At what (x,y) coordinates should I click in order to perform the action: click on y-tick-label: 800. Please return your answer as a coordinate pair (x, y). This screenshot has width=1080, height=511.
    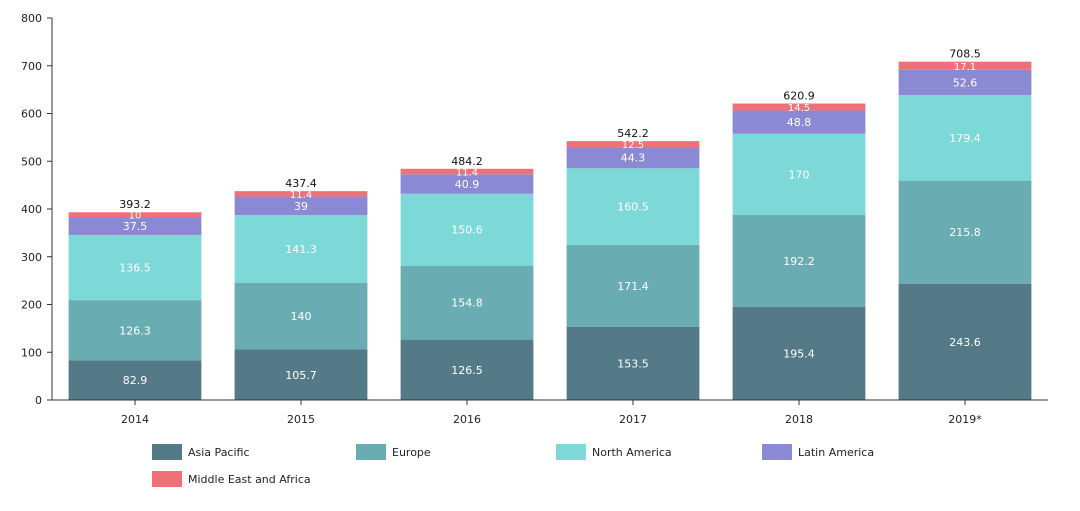
    Looking at the image, I should click on (31, 18).